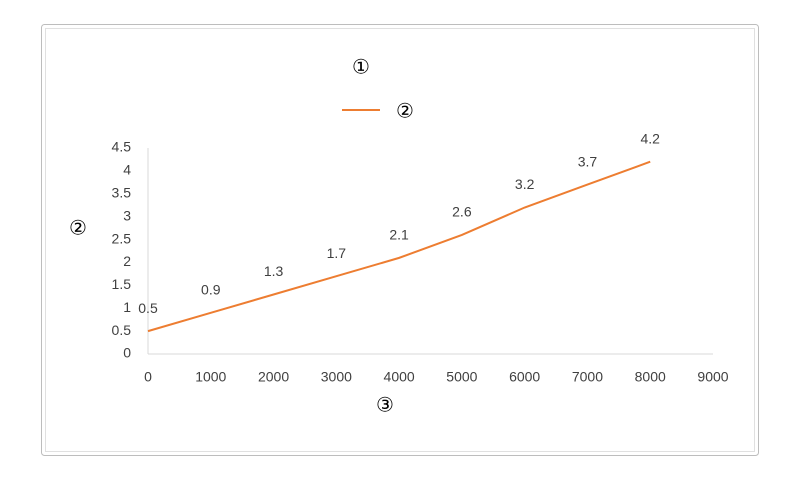 The image size is (800, 480). I want to click on y-tick-label: 1, so click(127, 307).